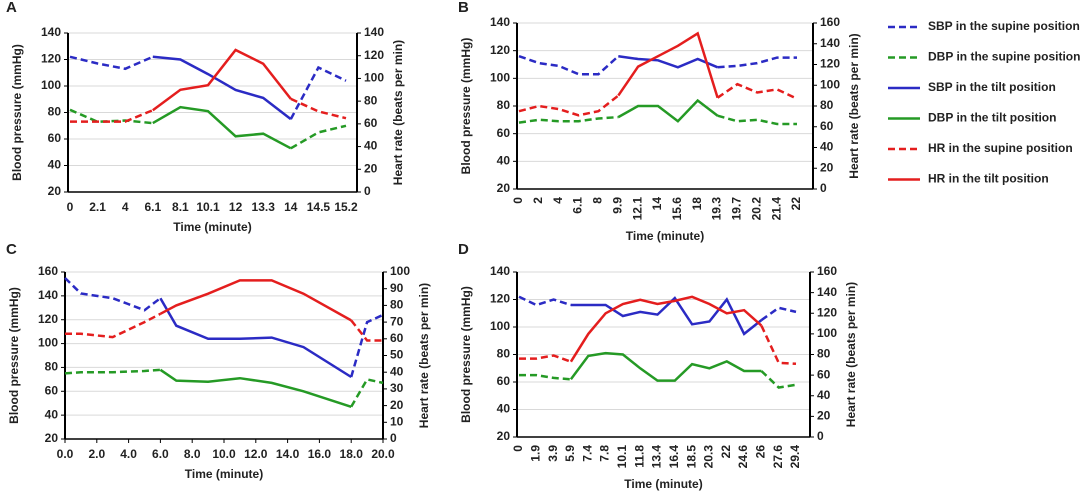  What do you see at coordinates (288, 454) in the screenshot?
I see `x-tick-label: 14.0` at bounding box center [288, 454].